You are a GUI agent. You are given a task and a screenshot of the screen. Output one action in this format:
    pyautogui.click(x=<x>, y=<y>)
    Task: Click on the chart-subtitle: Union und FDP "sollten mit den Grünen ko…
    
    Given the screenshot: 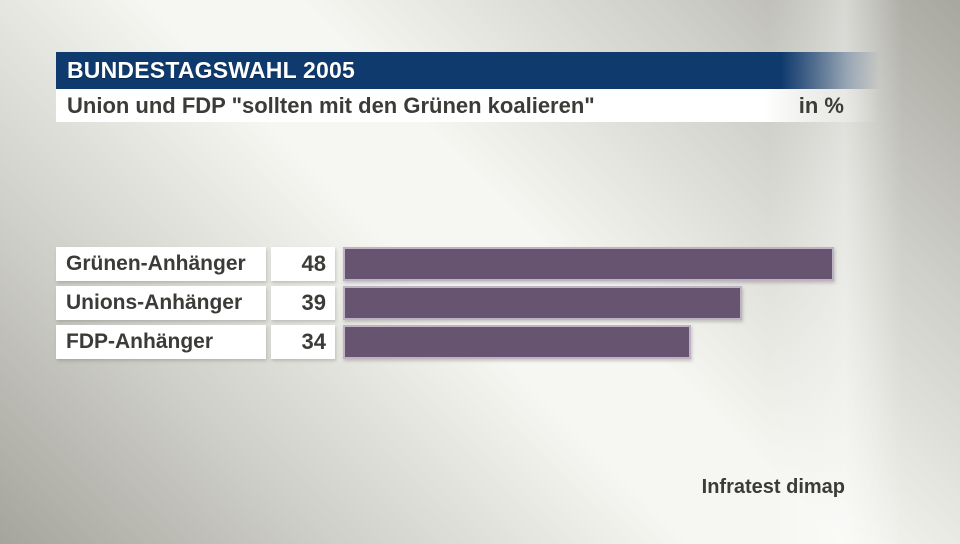 What is the action you would take?
    pyautogui.click(x=331, y=105)
    